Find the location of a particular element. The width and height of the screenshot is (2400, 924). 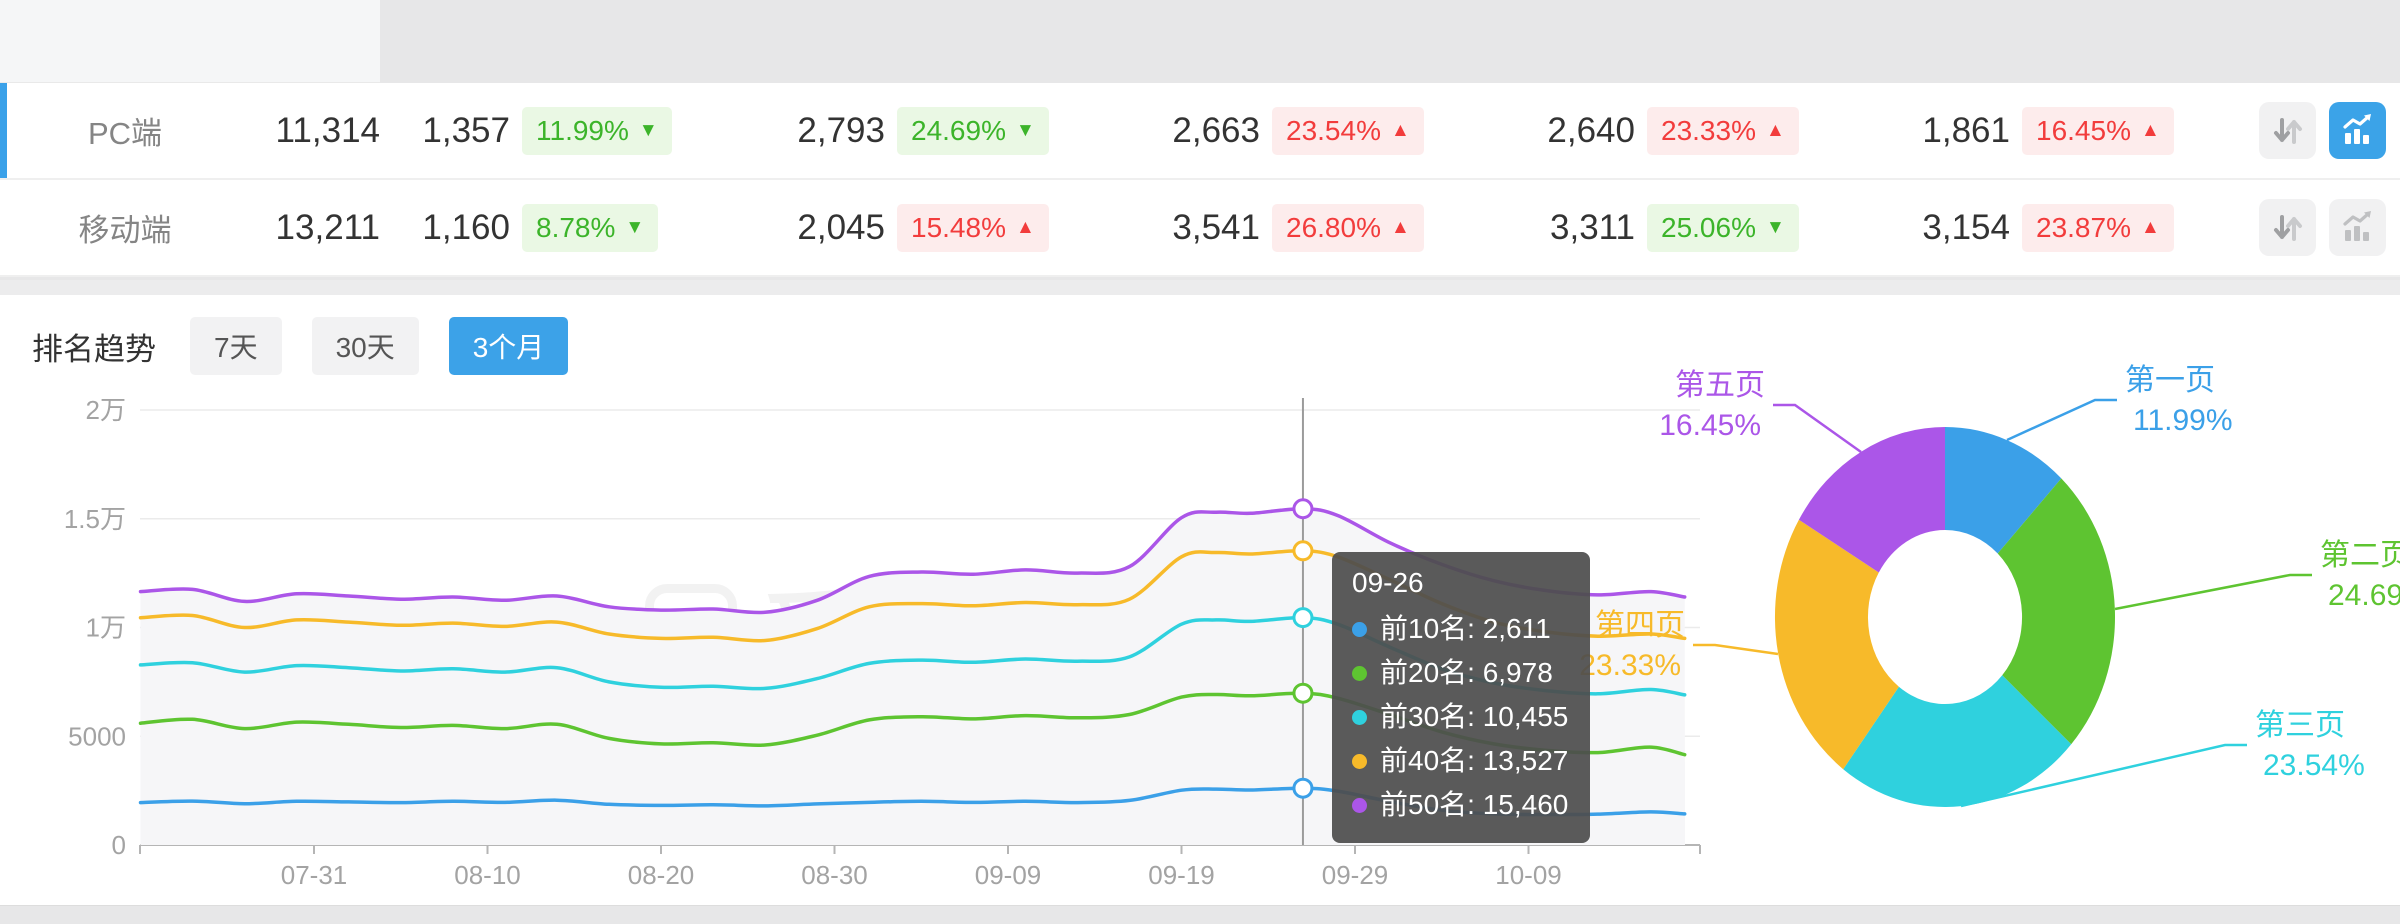

page5-change-cell: 23.87% ▲ is located at coordinates (2132, 227).